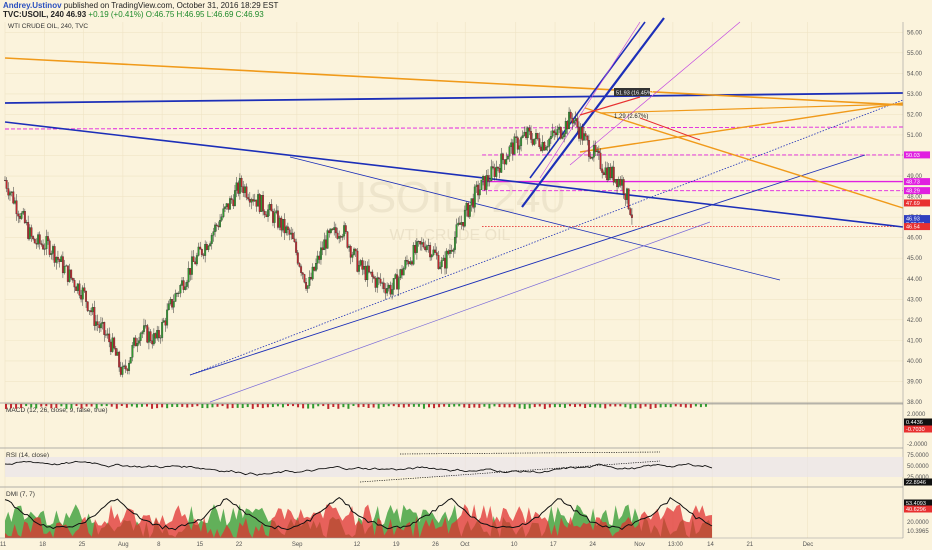 This screenshot has height=550, width=932. What do you see at coordinates (123, 545) in the screenshot?
I see `time-tick-label: Aug` at bounding box center [123, 545].